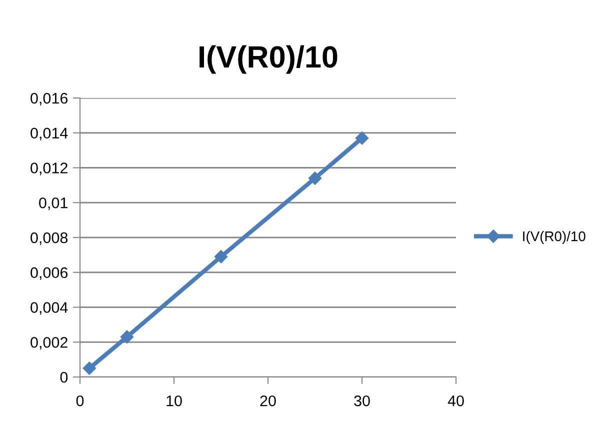 The width and height of the screenshot is (607, 435). What do you see at coordinates (268, 400) in the screenshot?
I see `x-tick-label: 20` at bounding box center [268, 400].